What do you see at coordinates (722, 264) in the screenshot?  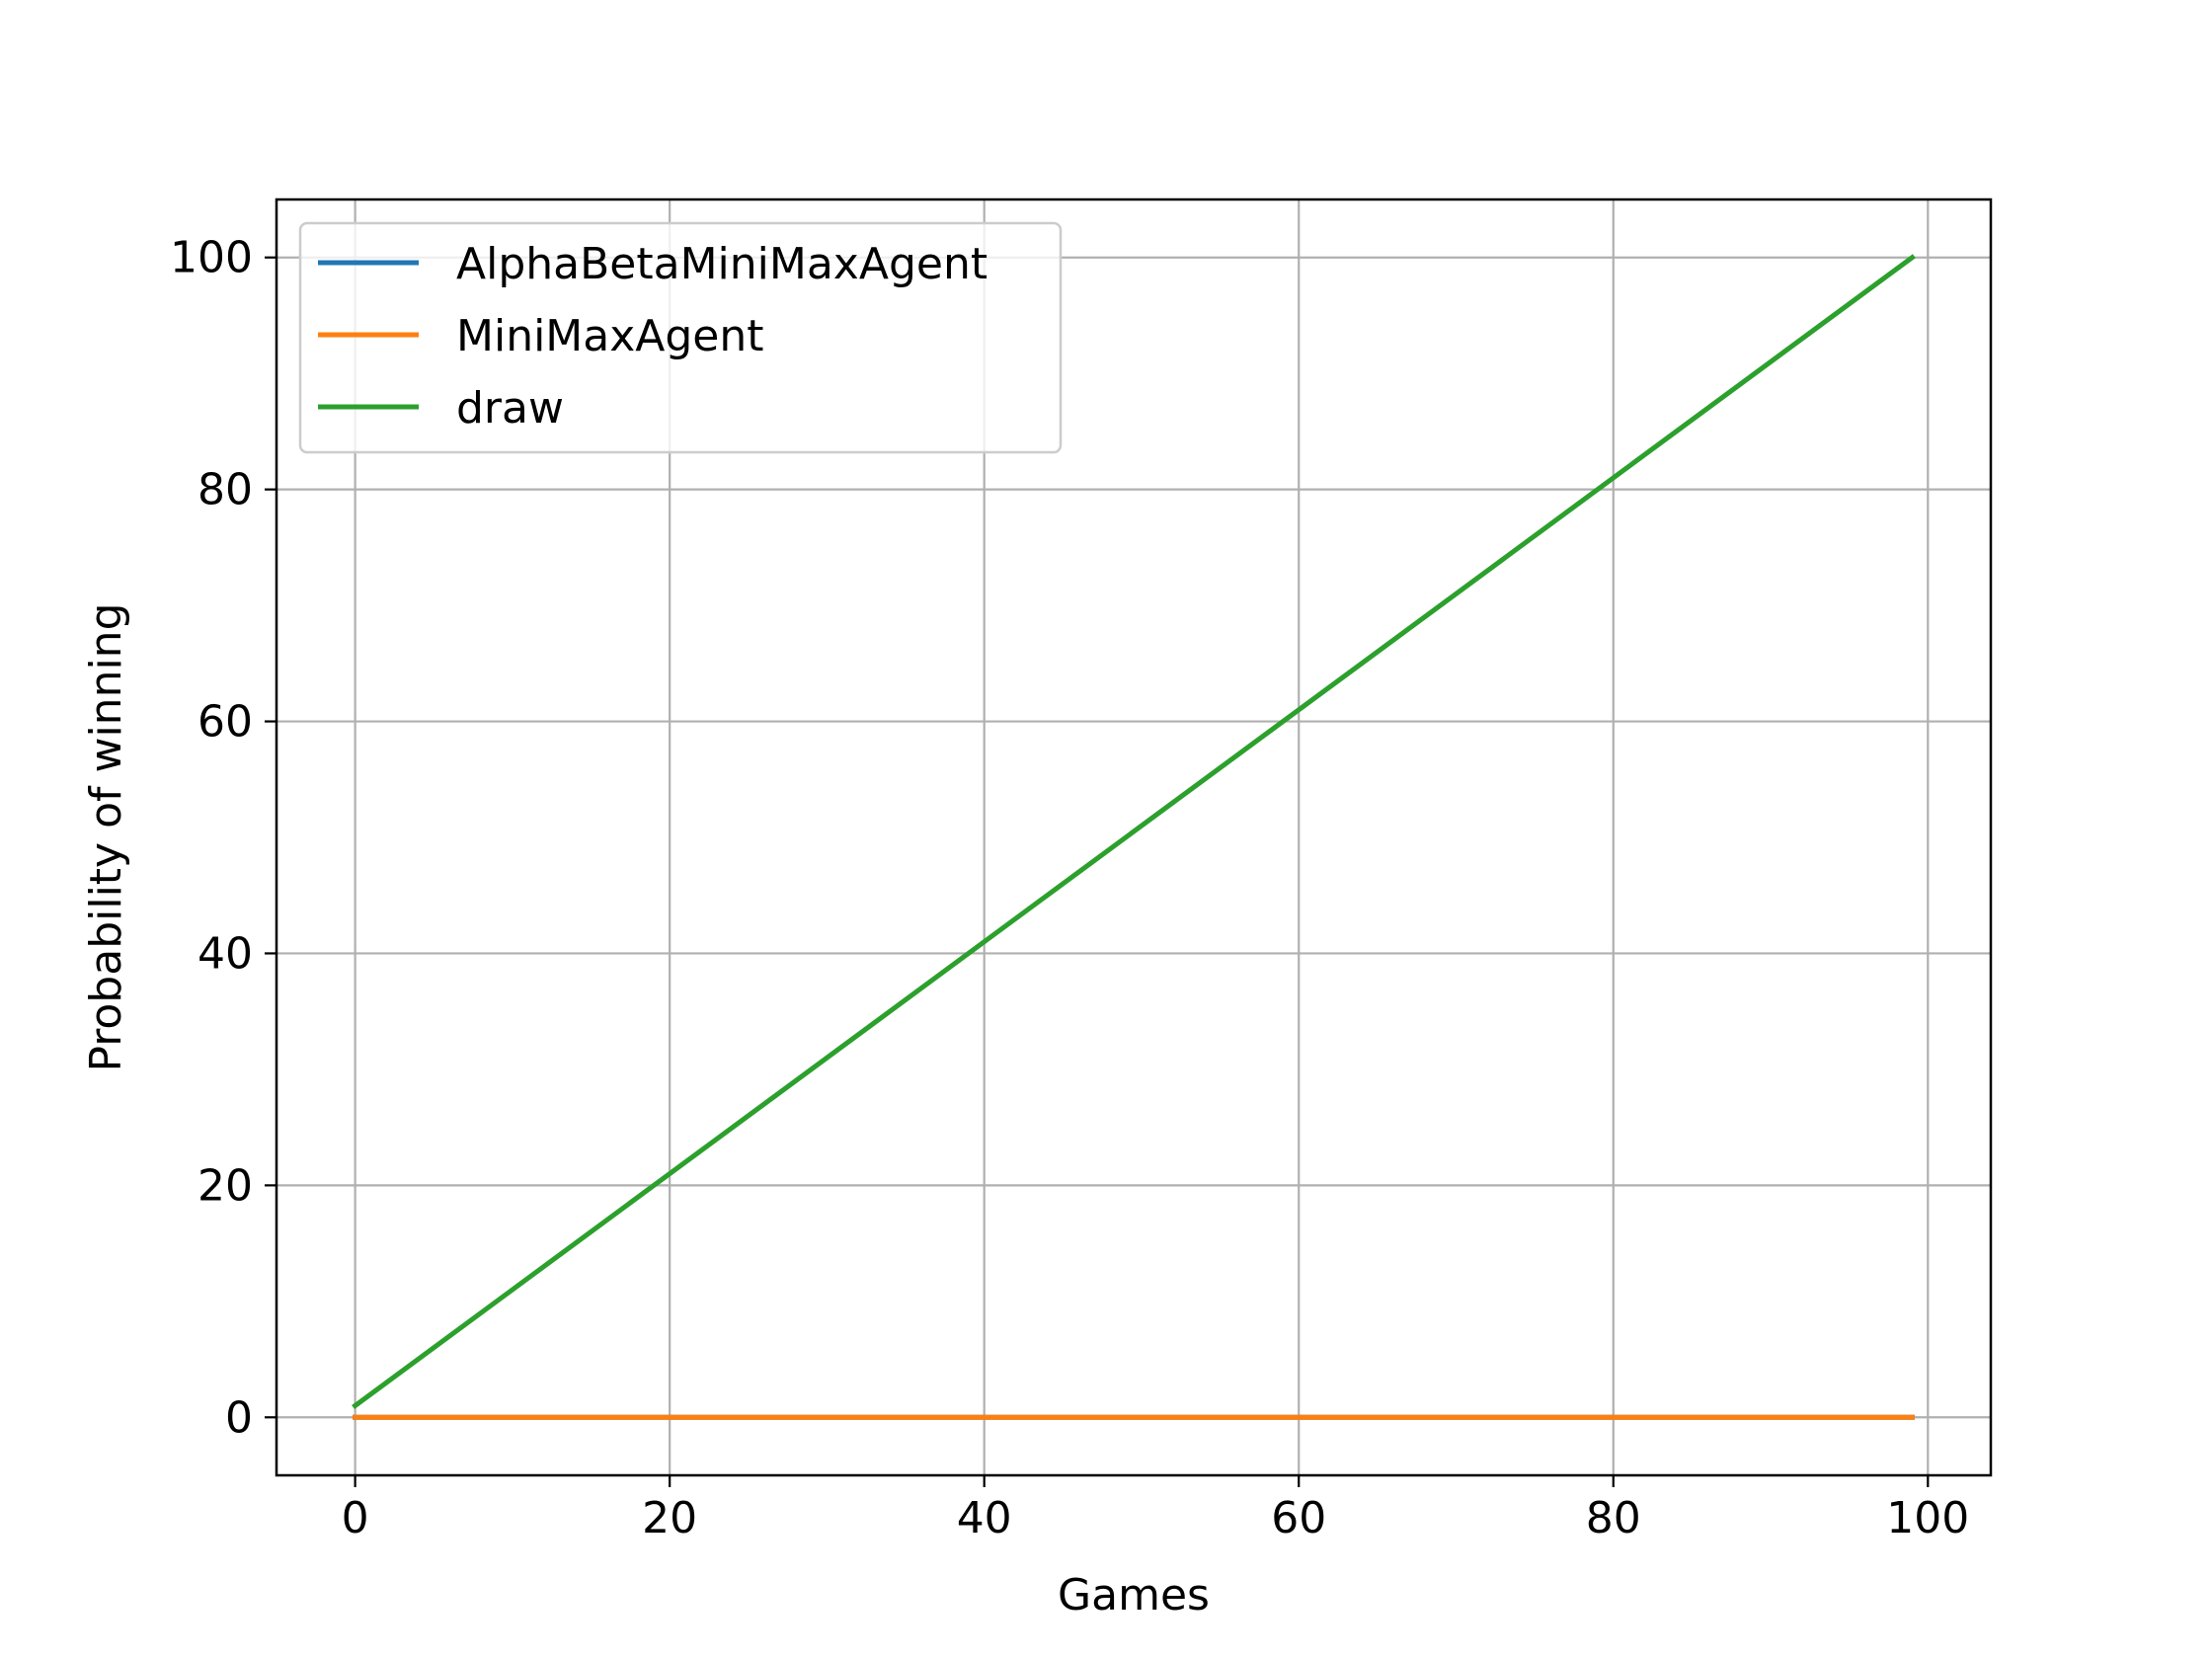 I see `legend-label: AlphaBetaMiniMaxAgent` at bounding box center [722, 264].